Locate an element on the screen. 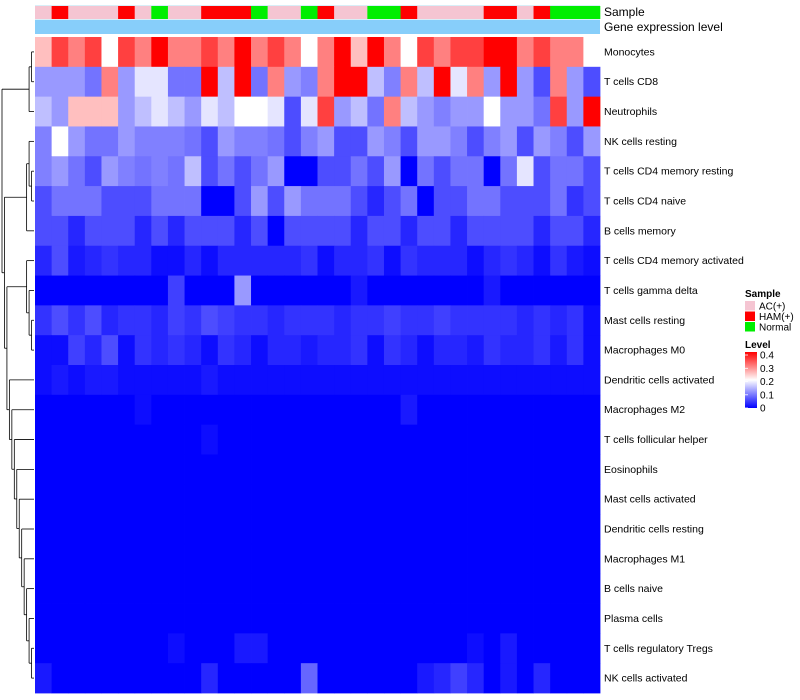 The height and width of the screenshot is (700, 800). legend-sample-groups: AC(+)HAM(+)Normal is located at coordinates (769, 317).